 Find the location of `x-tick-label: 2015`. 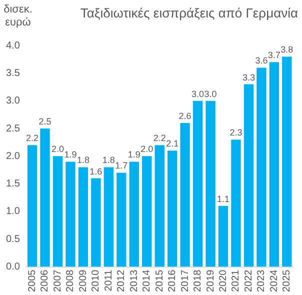

x-tick-label: 2015 is located at coordinates (160, 280).